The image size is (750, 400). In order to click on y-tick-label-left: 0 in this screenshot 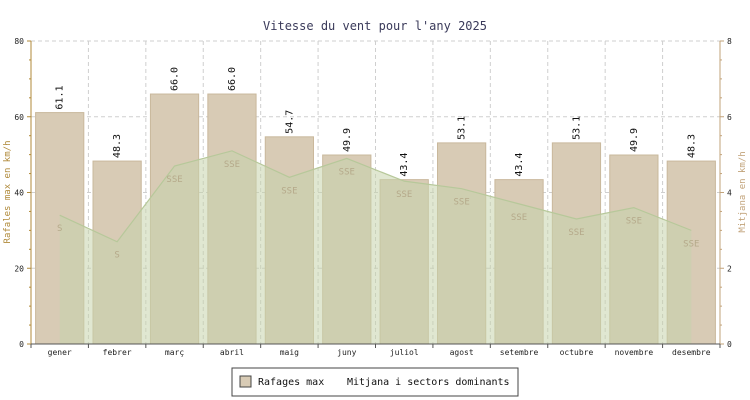, I will do `click(21, 344)`.